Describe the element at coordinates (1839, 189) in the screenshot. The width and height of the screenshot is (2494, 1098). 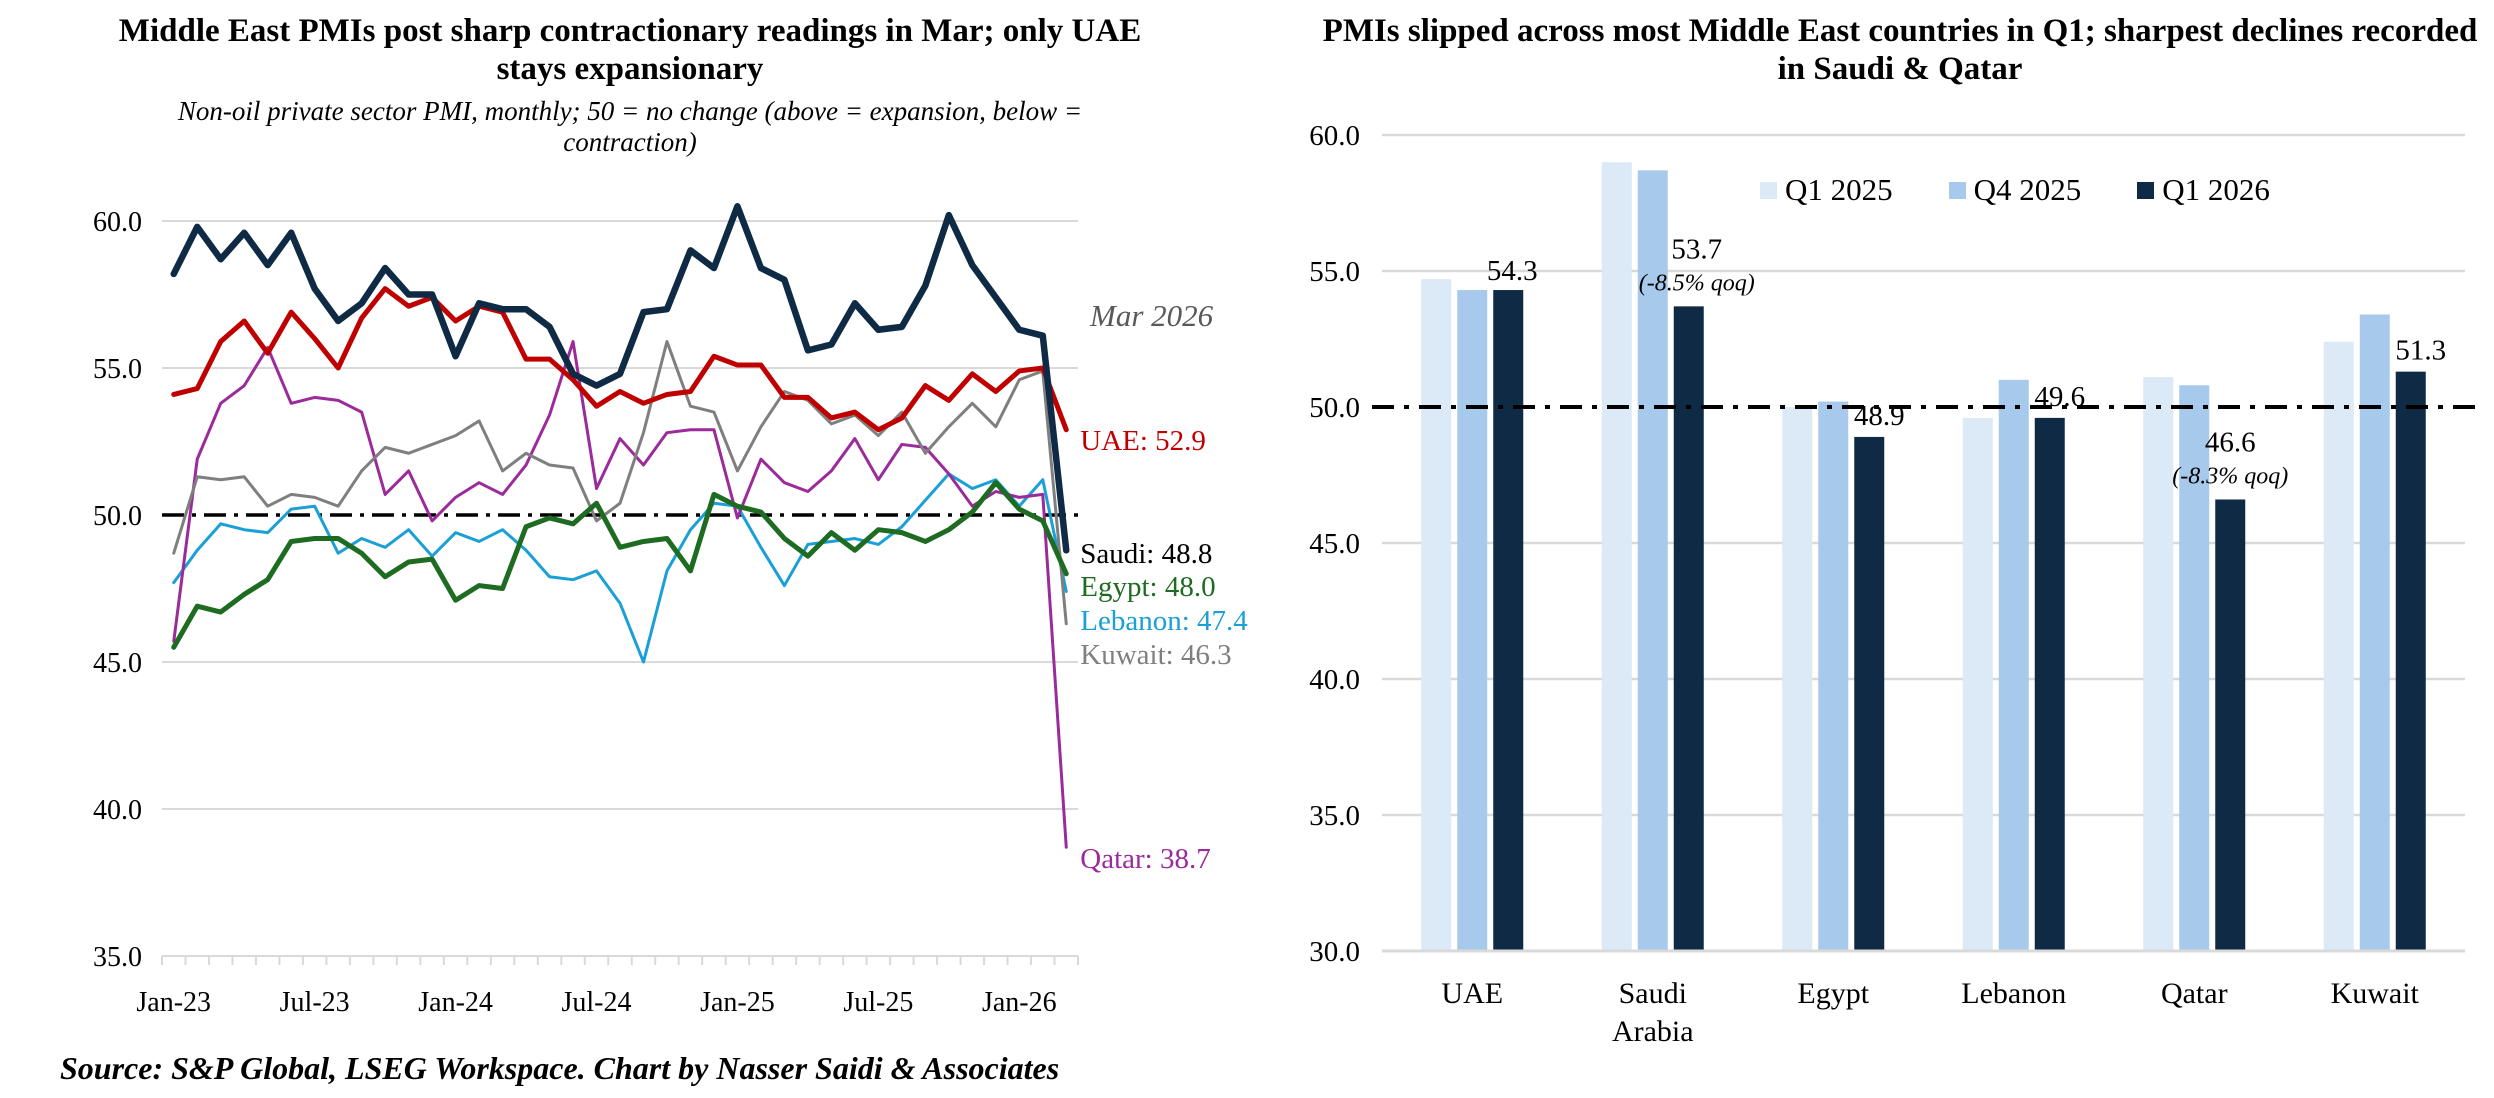
I see `legend-label: Q1 2025` at that location.